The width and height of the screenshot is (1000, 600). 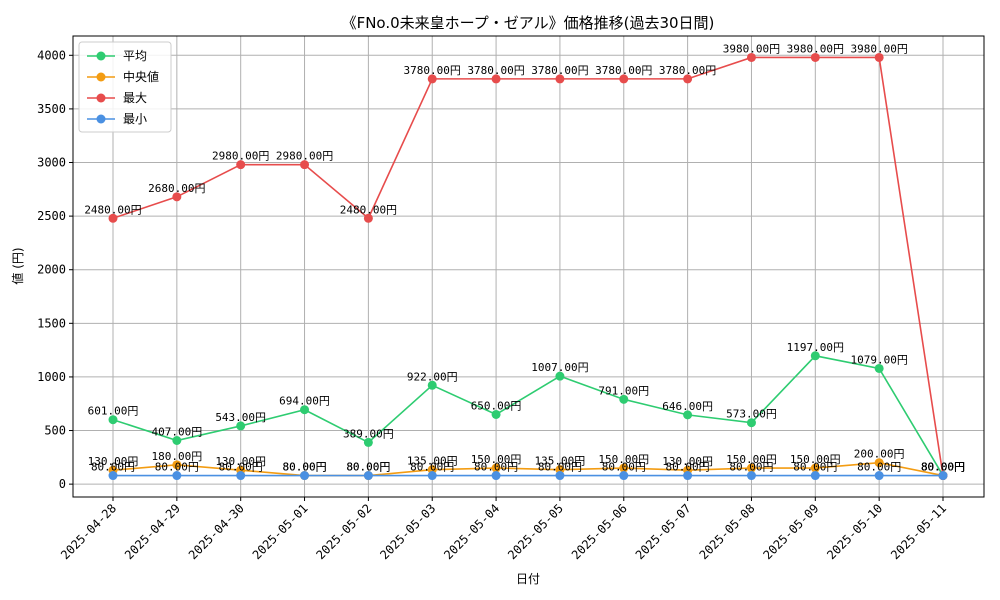 What do you see at coordinates (51, 270) in the screenshot?
I see `y-tick-label: 2000` at bounding box center [51, 270].